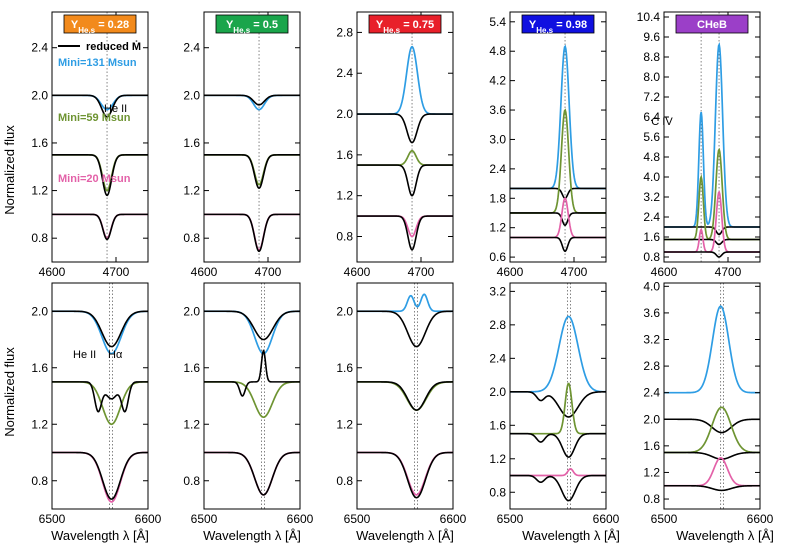 The width and height of the screenshot is (789, 546). I want to click on panel-0-0: 0.8 1.2 1.6 2.0 2.4 4600 4700 YHe,s = 0.28, so click(90, 145).